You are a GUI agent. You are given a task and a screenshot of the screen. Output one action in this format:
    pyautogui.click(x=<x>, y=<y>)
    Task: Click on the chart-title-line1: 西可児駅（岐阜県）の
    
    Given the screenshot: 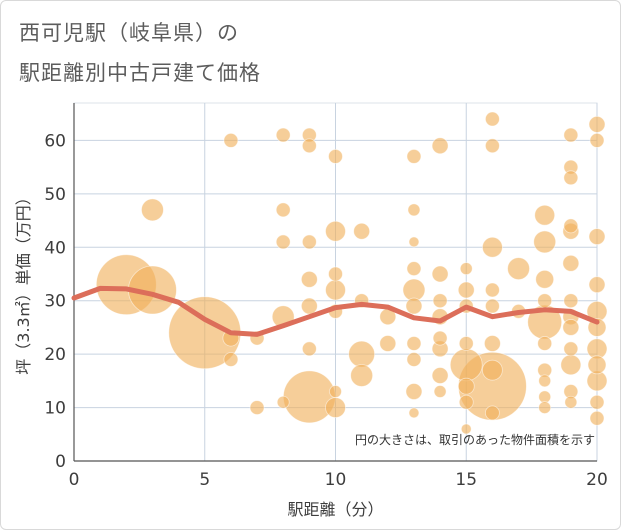 What is the action you would take?
    pyautogui.click(x=129, y=33)
    